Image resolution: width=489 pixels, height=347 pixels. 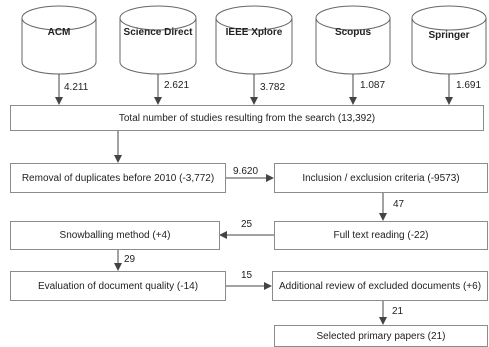 What do you see at coordinates (449, 35) in the screenshot?
I see `source-label-springer: Springer` at bounding box center [449, 35].